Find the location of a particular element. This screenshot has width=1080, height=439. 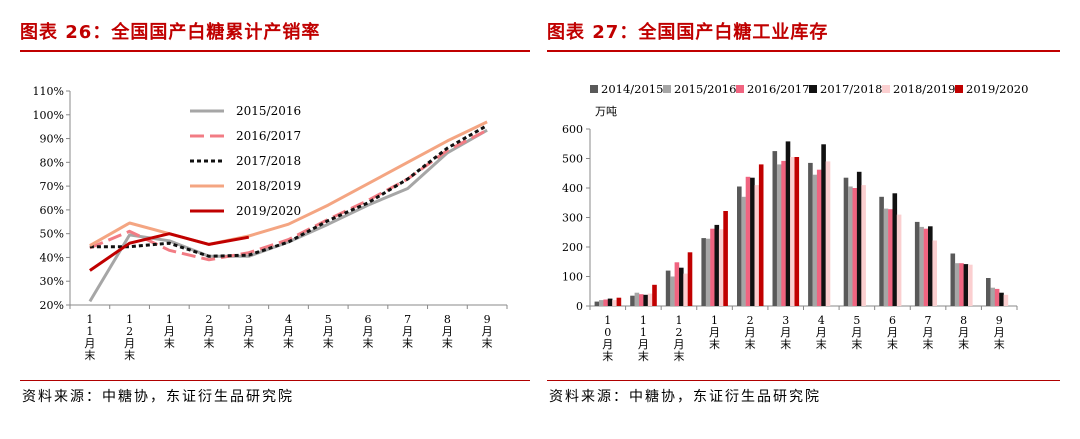

chart-27-title-rule is located at coordinates (803, 51).